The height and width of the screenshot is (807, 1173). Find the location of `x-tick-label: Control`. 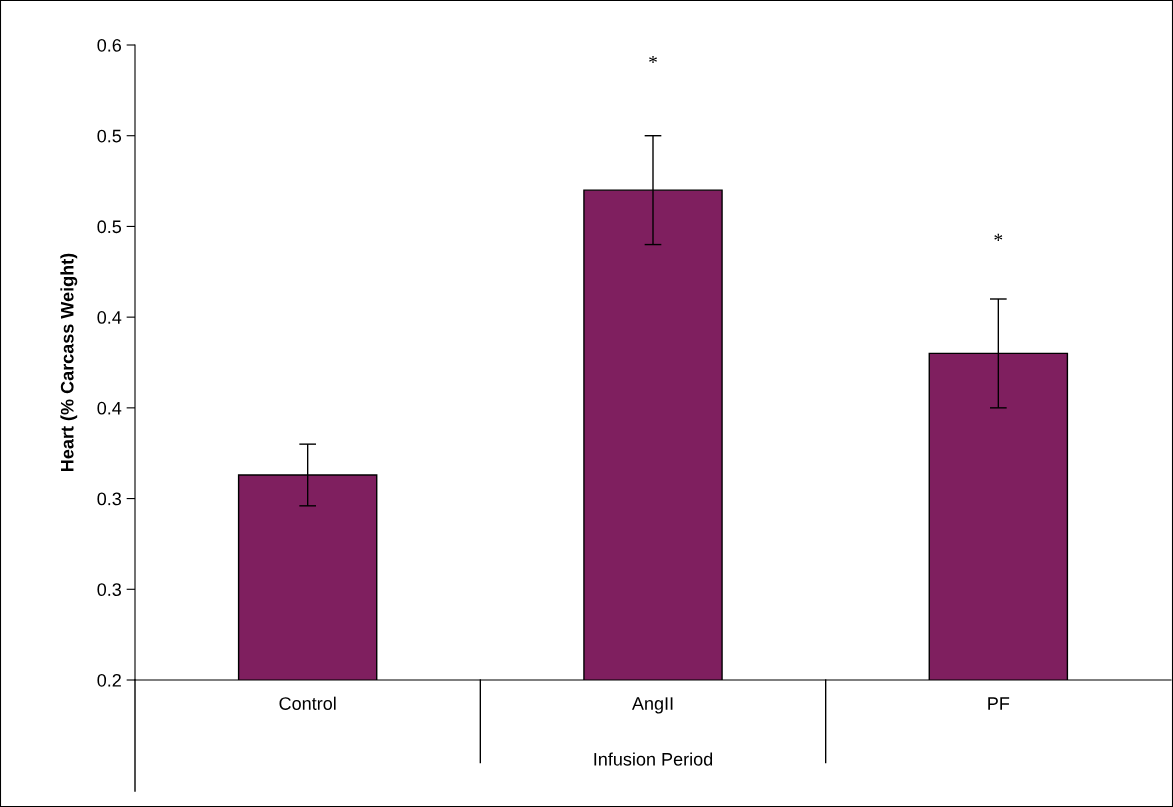

x-tick-label: Control is located at coordinates (307, 703).